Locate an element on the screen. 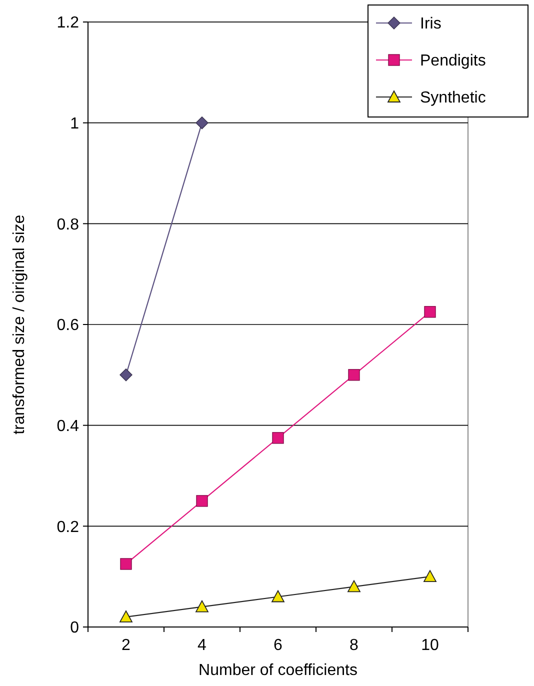 The image size is (534, 686). y-tick-label: 0.8 is located at coordinates (68, 225).